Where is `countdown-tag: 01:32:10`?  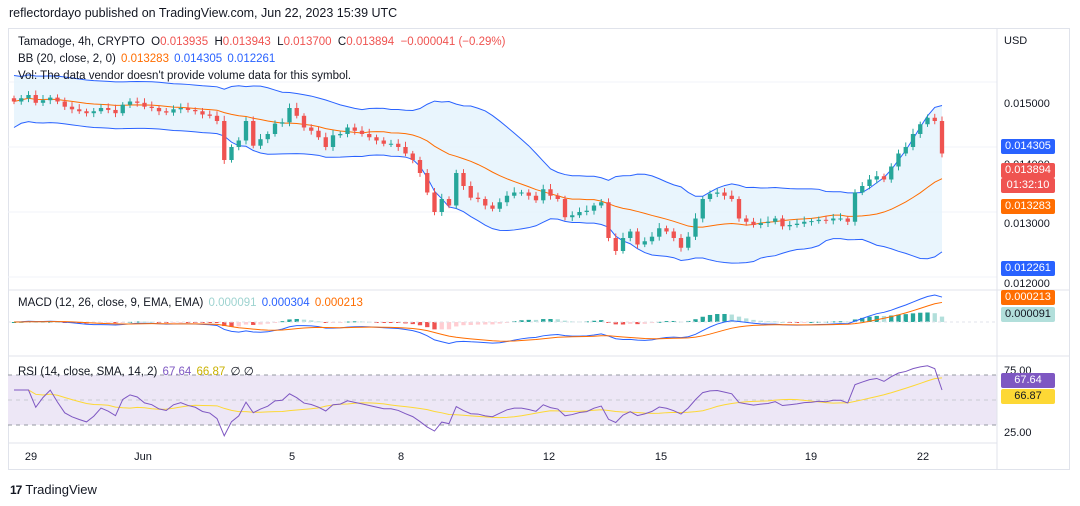
countdown-tag: 01:32:10 is located at coordinates (1028, 185).